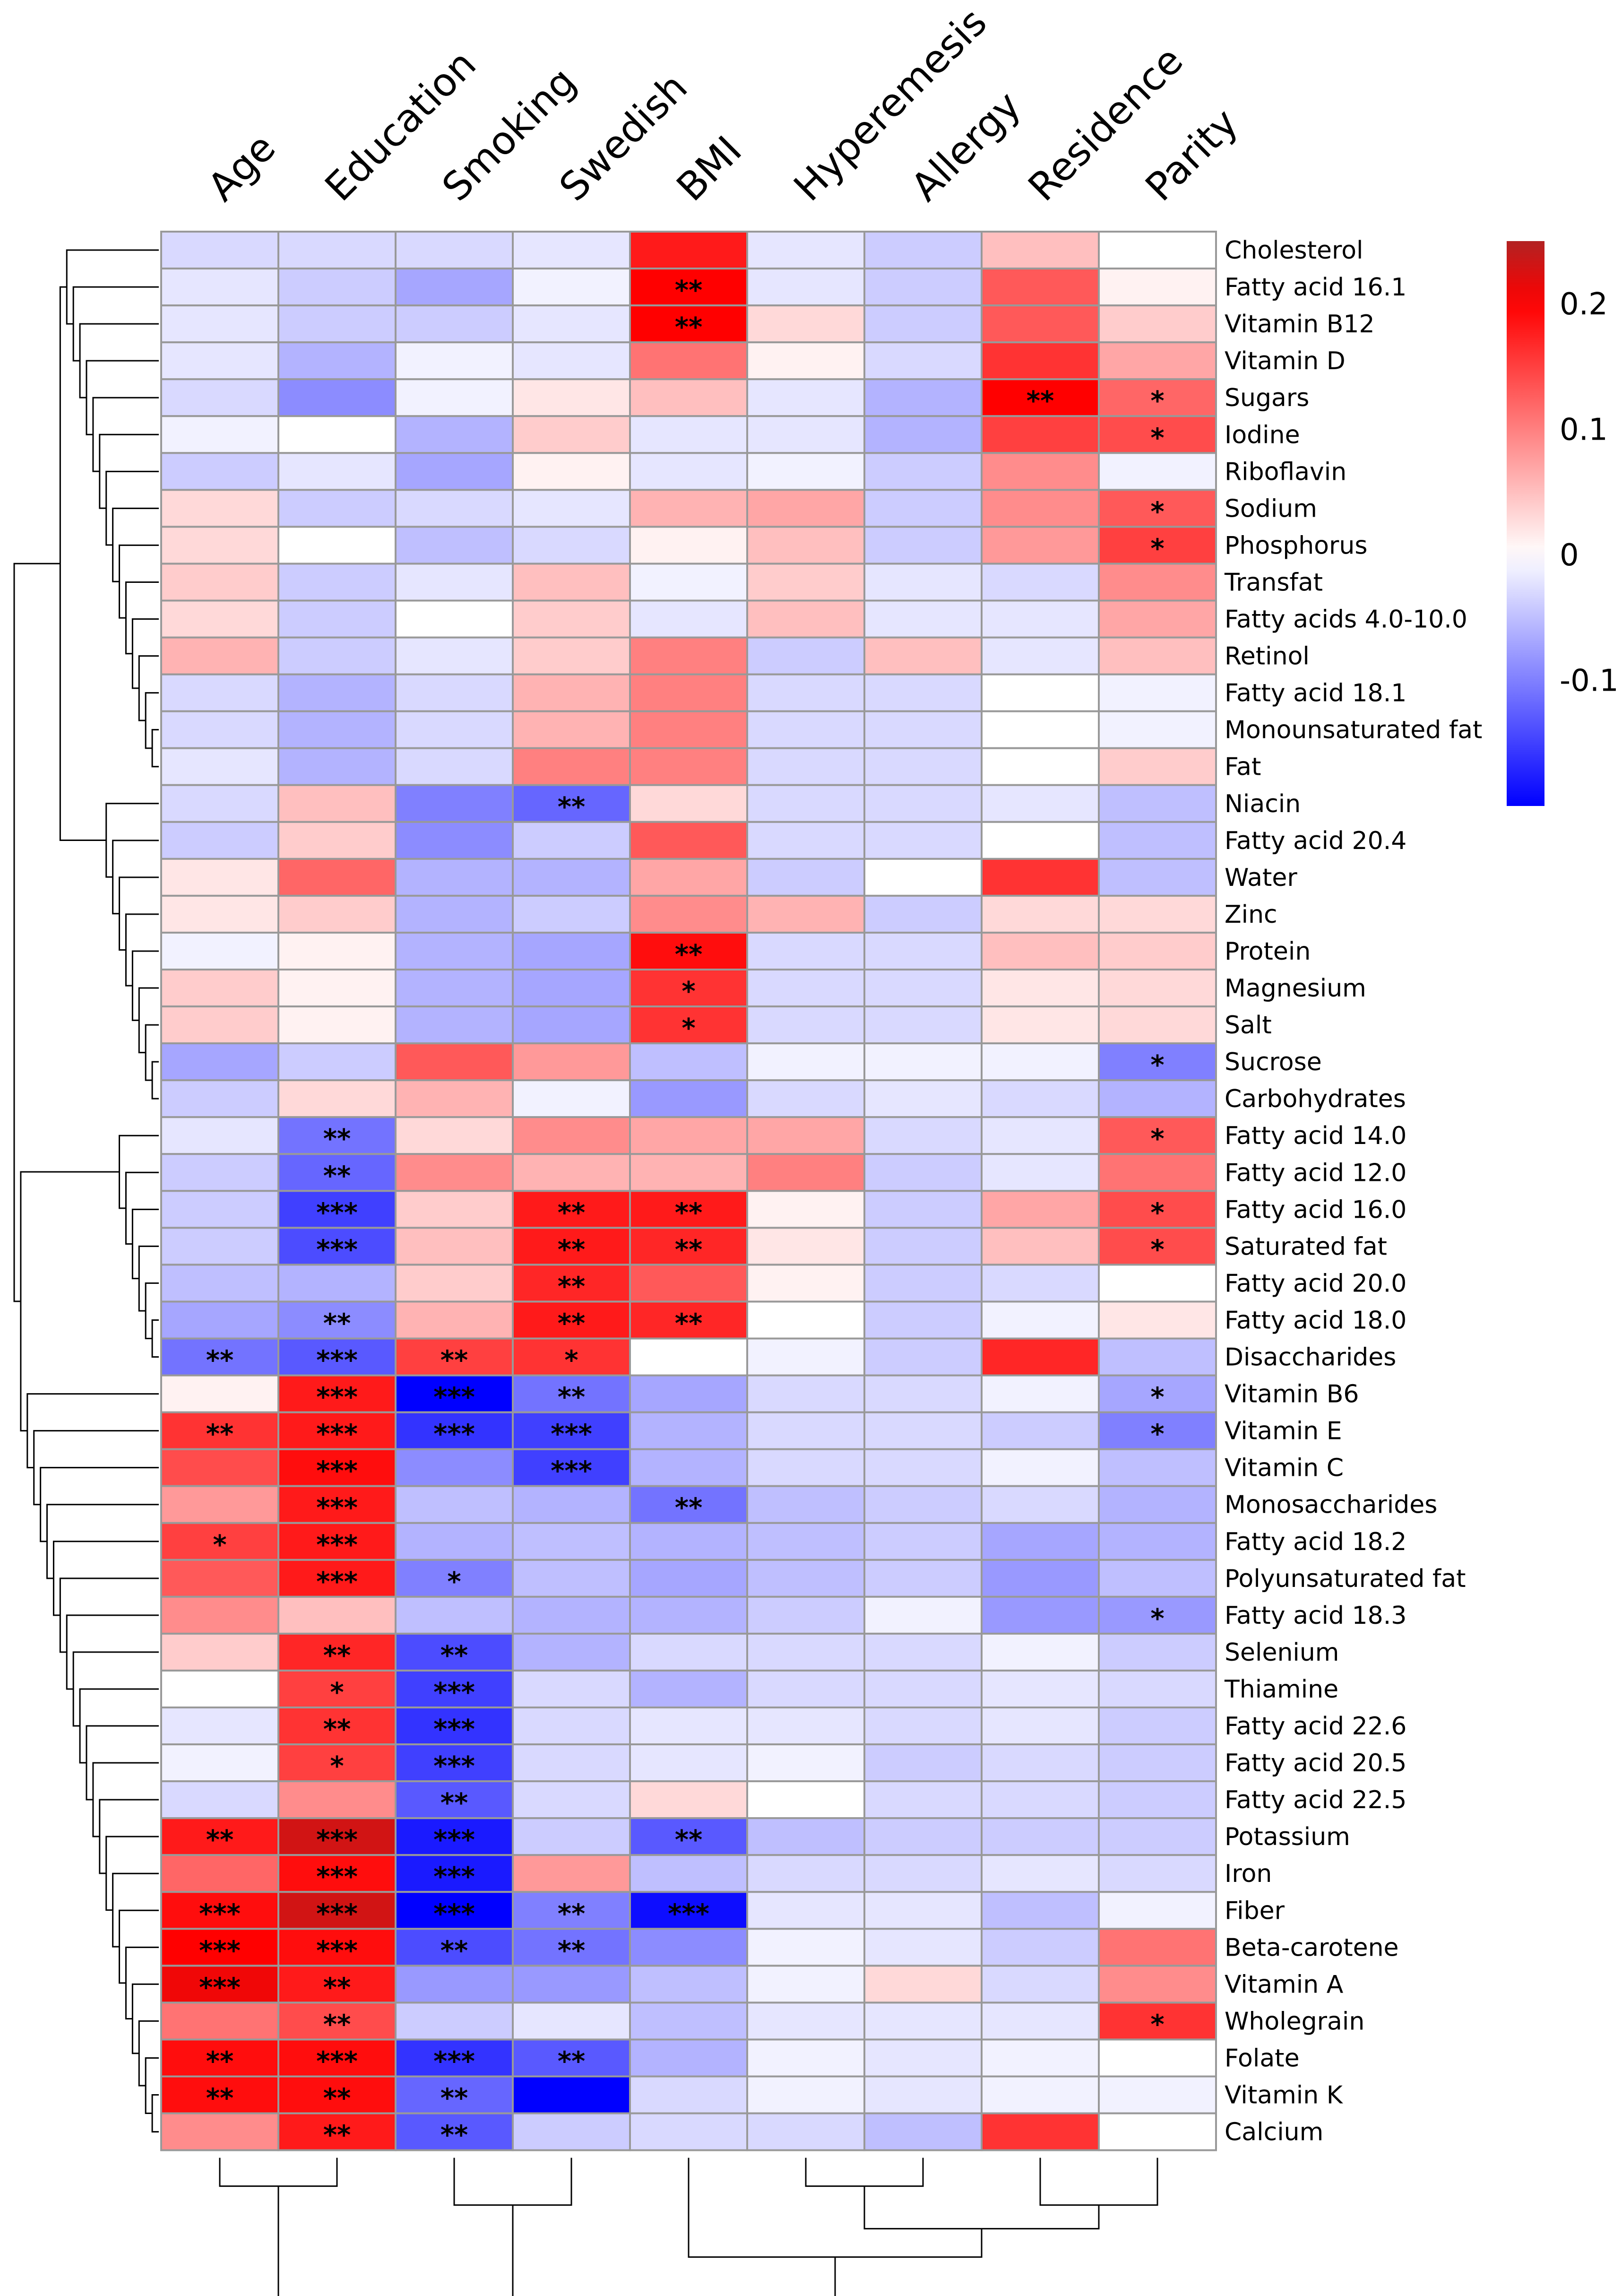 The image size is (1622, 2296). I want to click on column-dendrogram, so click(688, 2226).